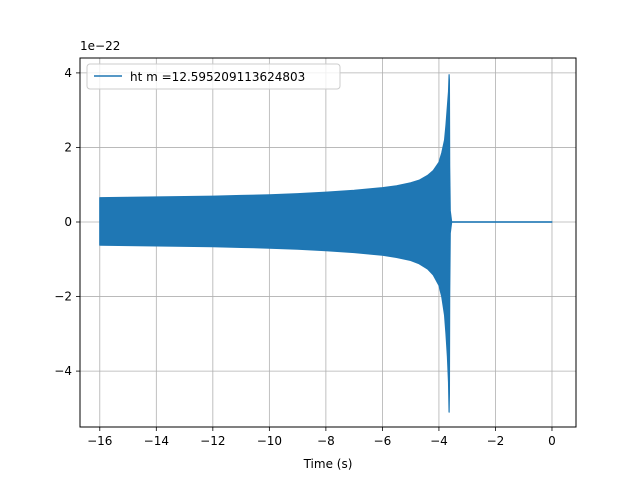 This screenshot has width=640, height=480. I want to click on x-tick-label: −6, so click(383, 441).